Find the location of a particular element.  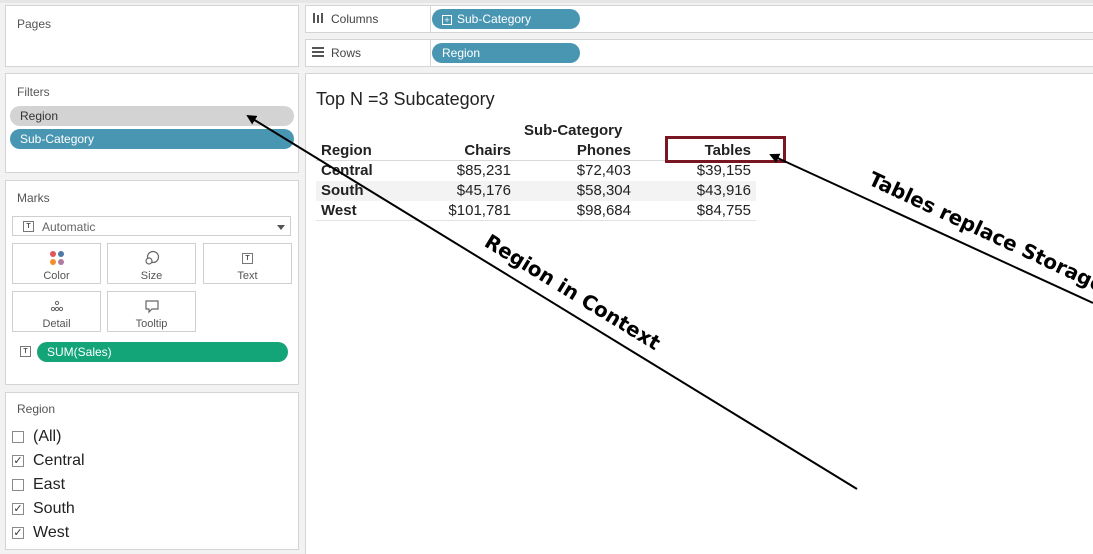

filter-pill-region: Region is located at coordinates (152, 116).